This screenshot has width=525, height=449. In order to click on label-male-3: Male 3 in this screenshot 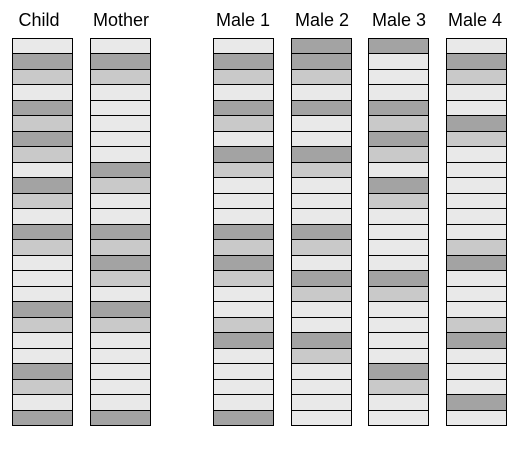, I will do `click(399, 20)`.